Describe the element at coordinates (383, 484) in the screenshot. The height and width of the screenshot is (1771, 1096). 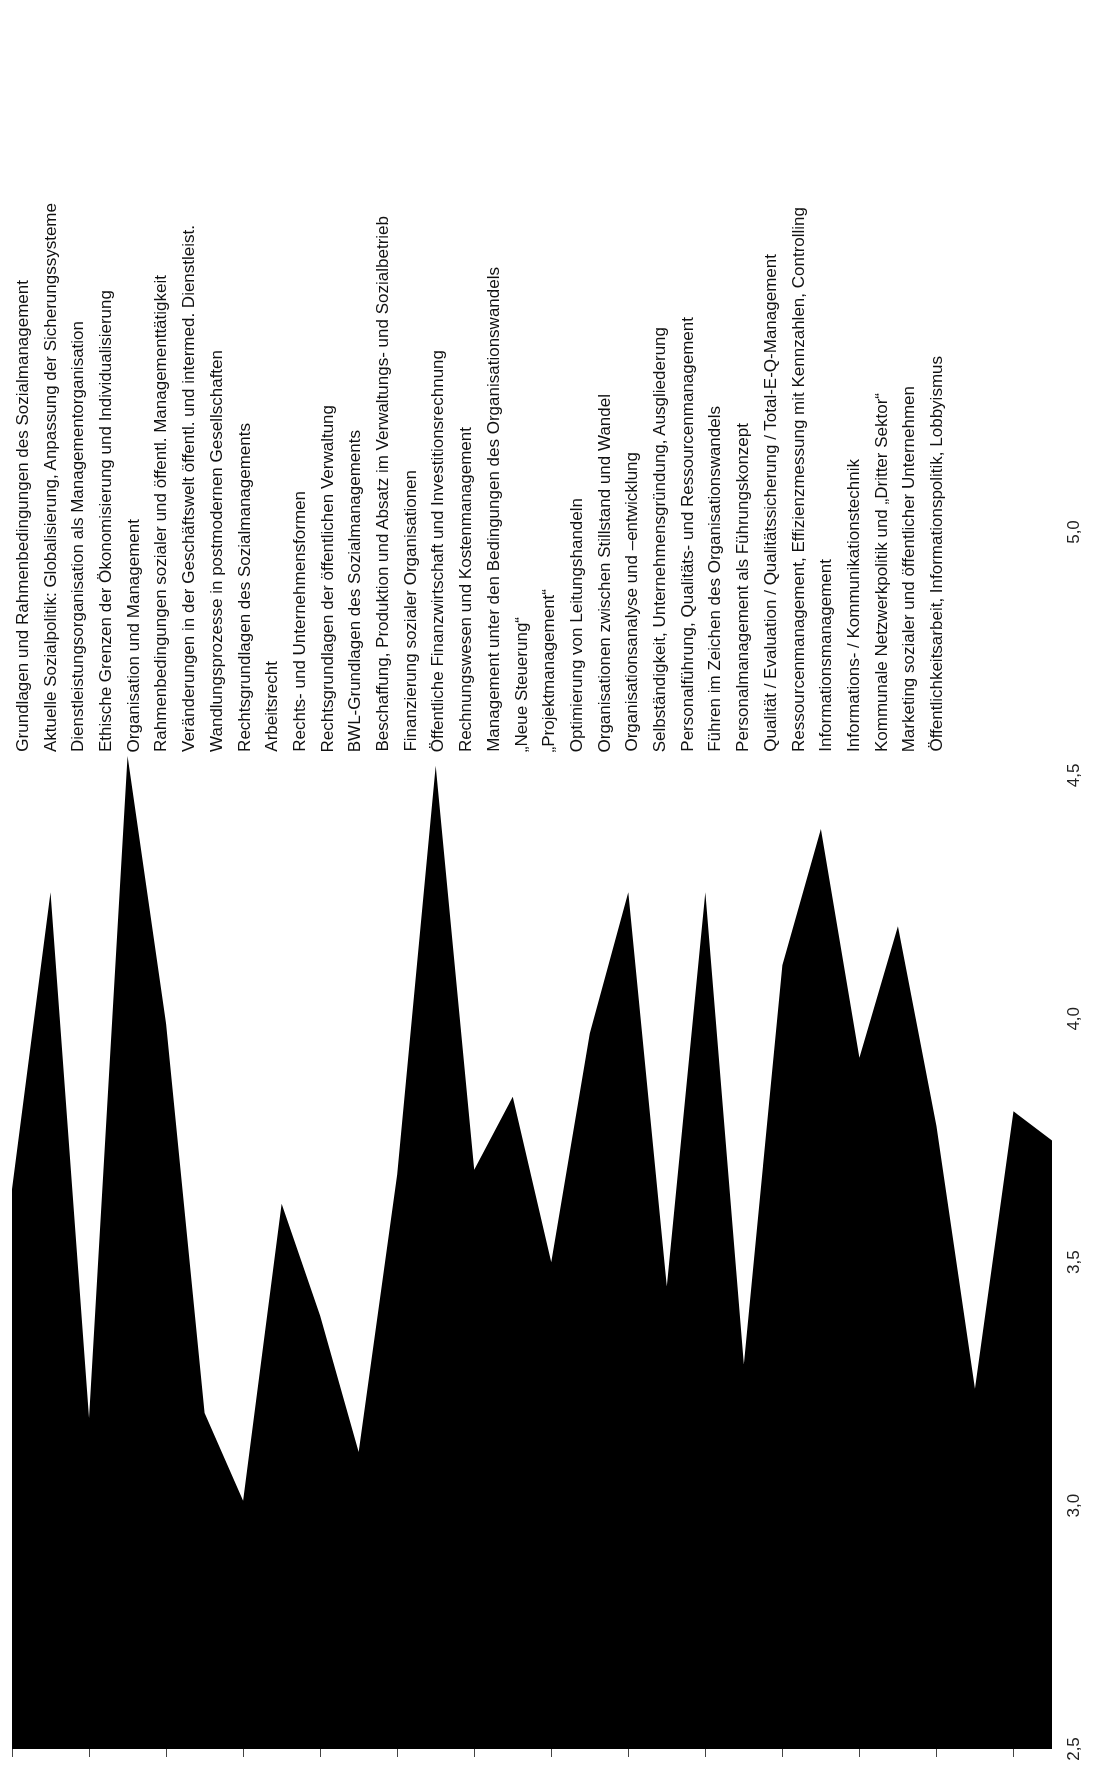
I see `annotation: Beschaffung, Produktion und Absatz im Verwaltungs- und Sozialbetrieb` at that location.